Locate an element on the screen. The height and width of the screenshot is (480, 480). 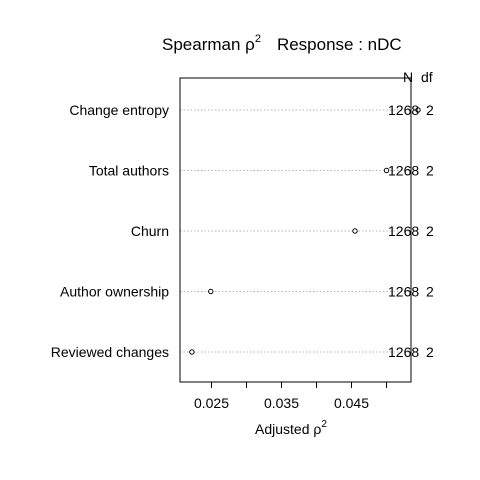
row-label: Churn is located at coordinates (150, 231).